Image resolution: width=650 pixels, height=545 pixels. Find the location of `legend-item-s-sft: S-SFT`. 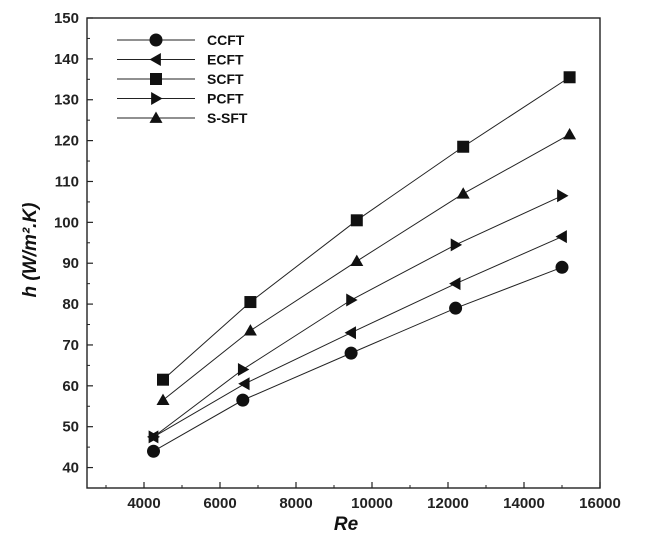

legend-item-s-sft: S-SFT is located at coordinates (182, 118).